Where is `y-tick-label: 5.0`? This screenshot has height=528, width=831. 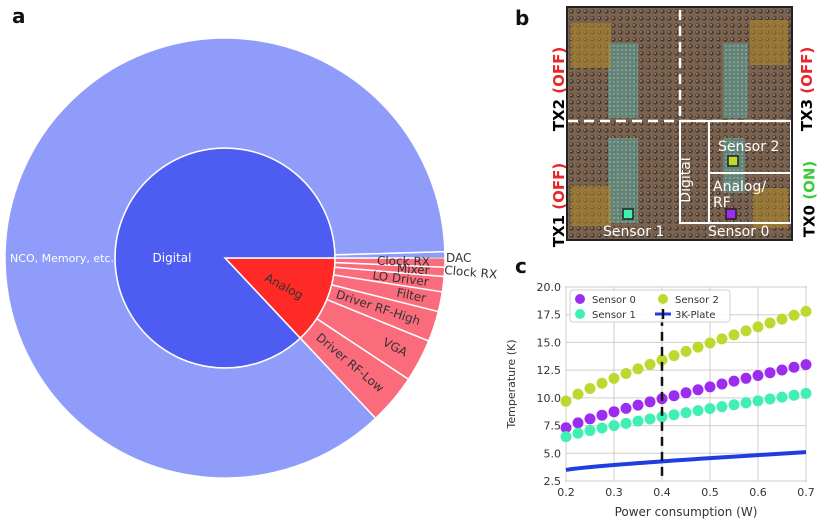 y-tick-label: 5.0 is located at coordinates (553, 453).